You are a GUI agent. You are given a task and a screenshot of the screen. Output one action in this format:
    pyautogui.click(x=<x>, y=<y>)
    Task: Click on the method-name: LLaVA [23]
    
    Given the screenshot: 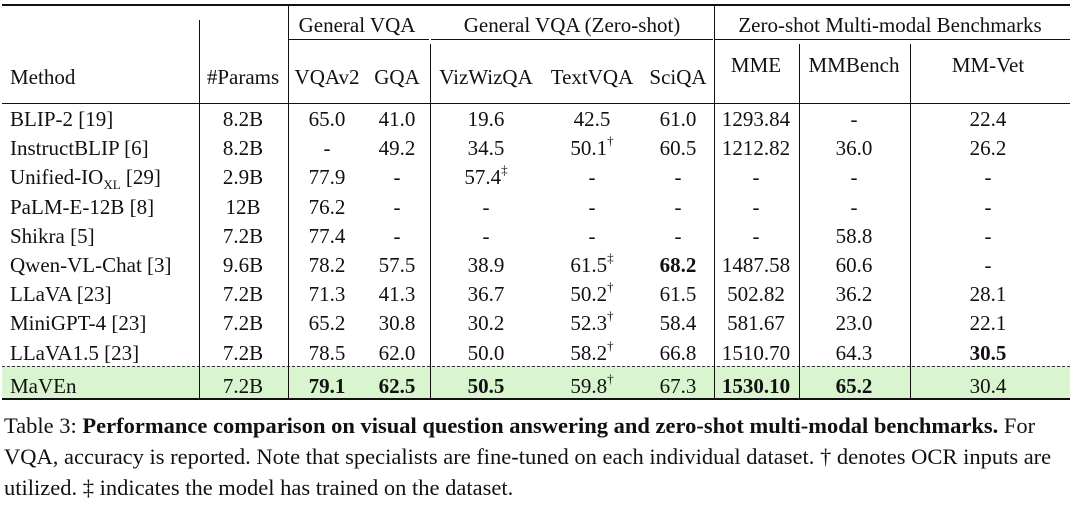 What is the action you would take?
    pyautogui.click(x=61, y=294)
    